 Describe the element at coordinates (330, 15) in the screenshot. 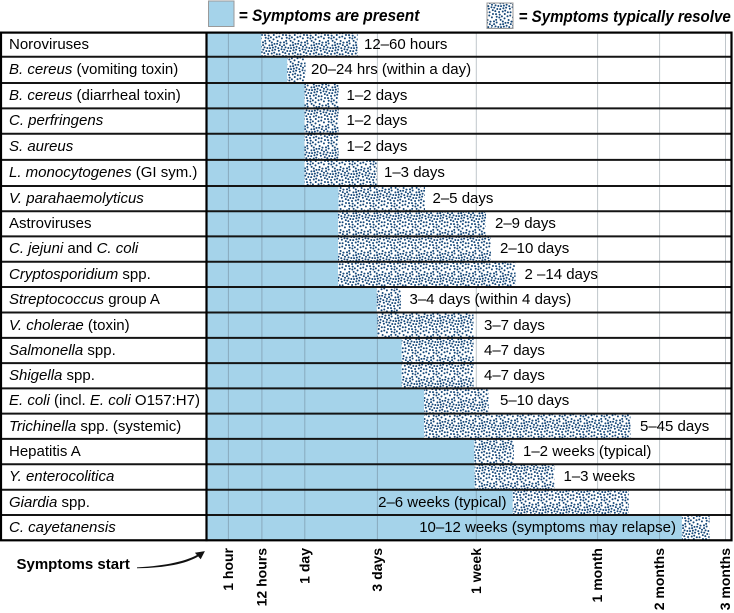

I see `svg-text: = Symptoms are present` at that location.